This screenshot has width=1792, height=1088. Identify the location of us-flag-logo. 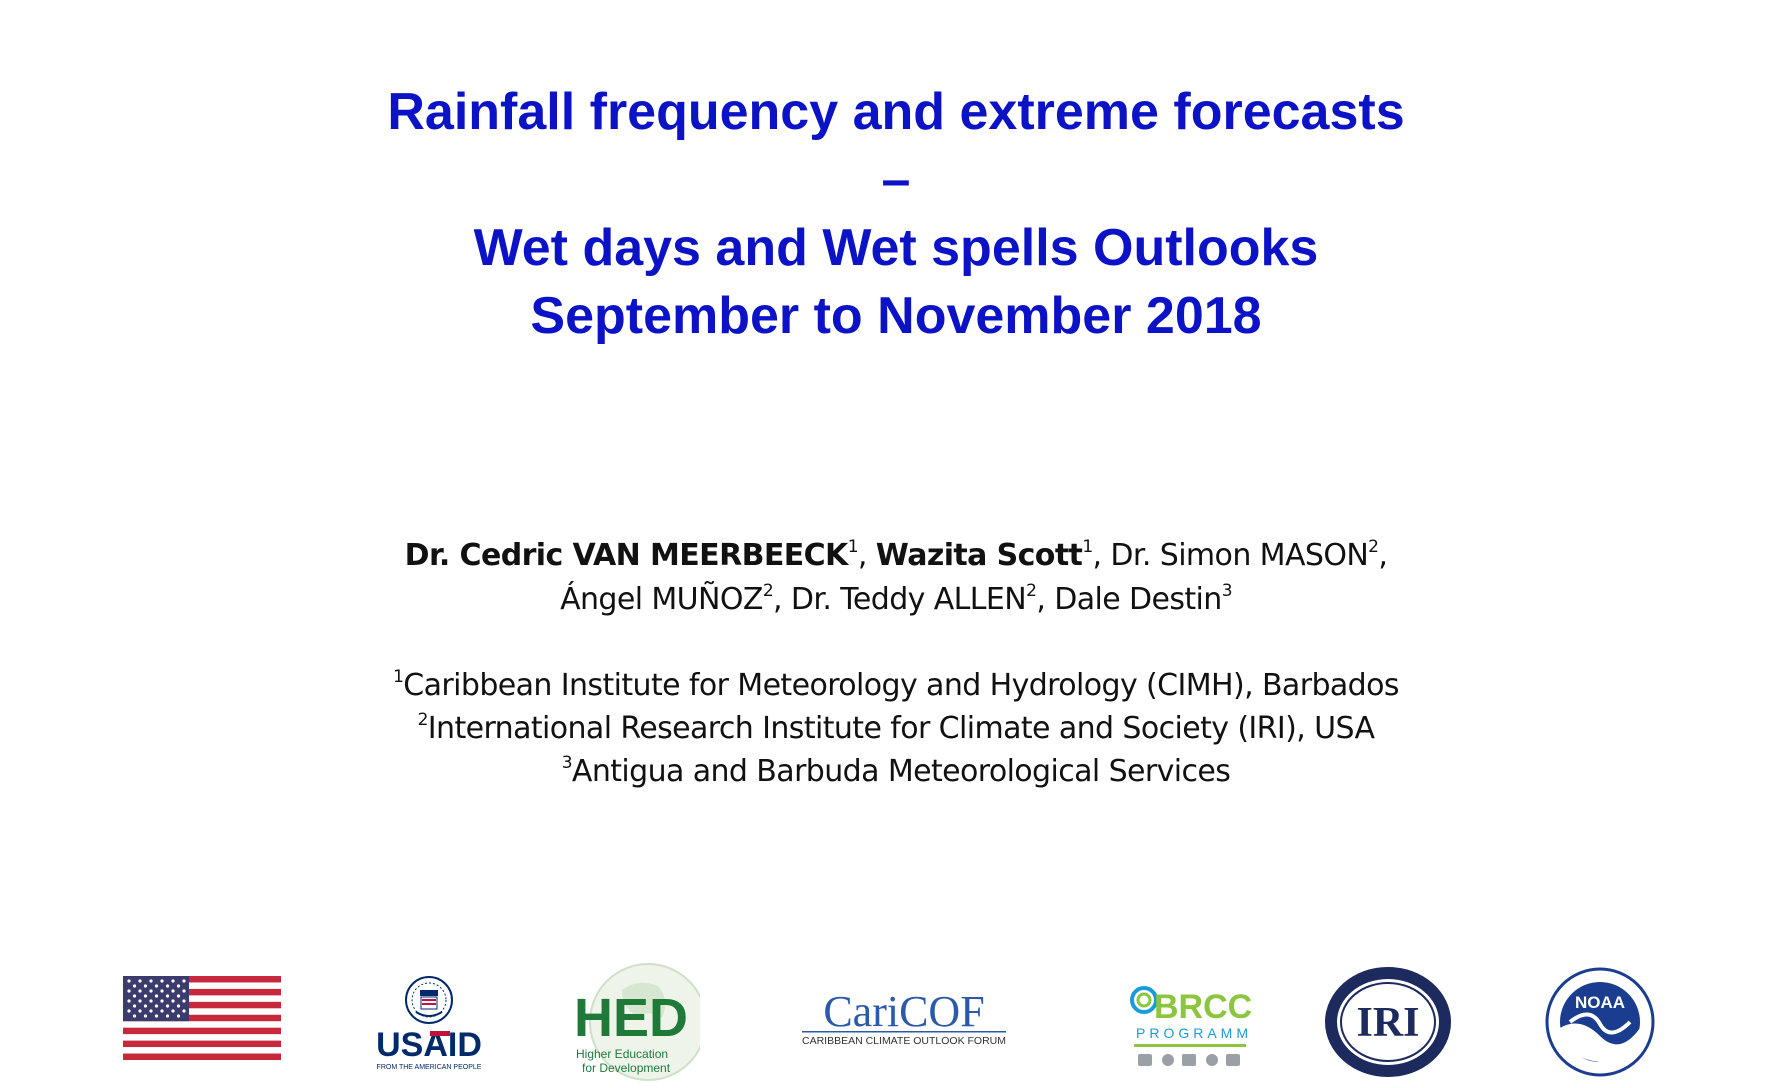
(202, 1018).